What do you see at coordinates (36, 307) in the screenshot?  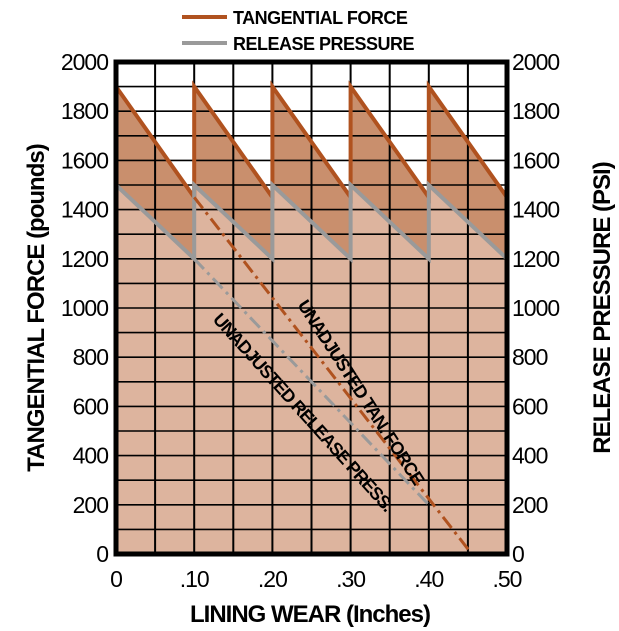 I see `y-axis-left-title: TANGENTIAL FORCE (pounds)` at bounding box center [36, 307].